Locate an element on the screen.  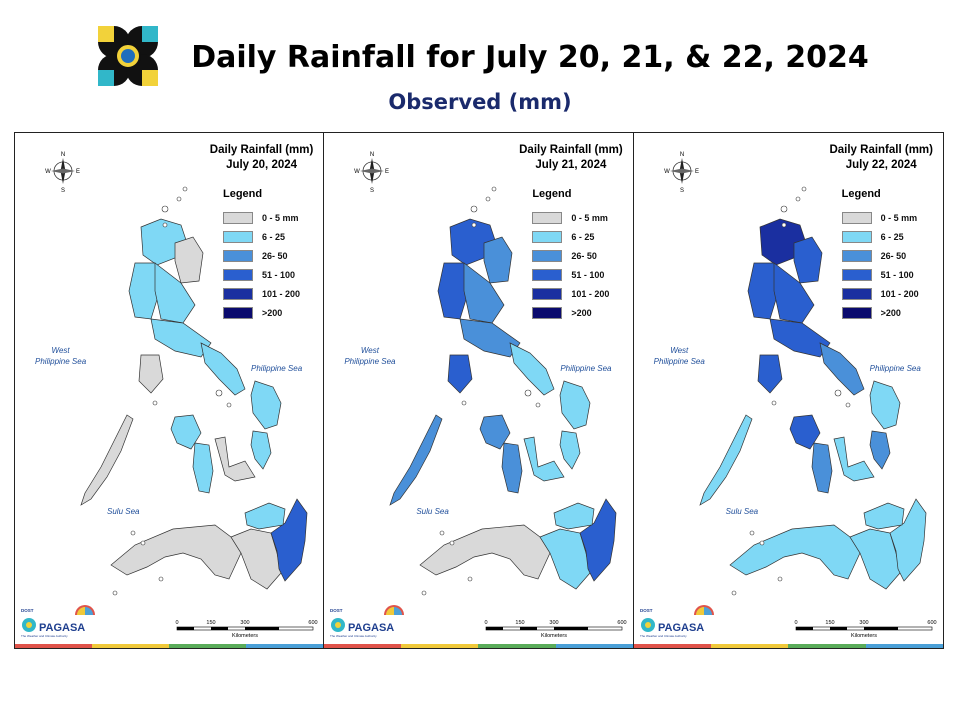
compass-n: N is located at coordinates (681, 155).